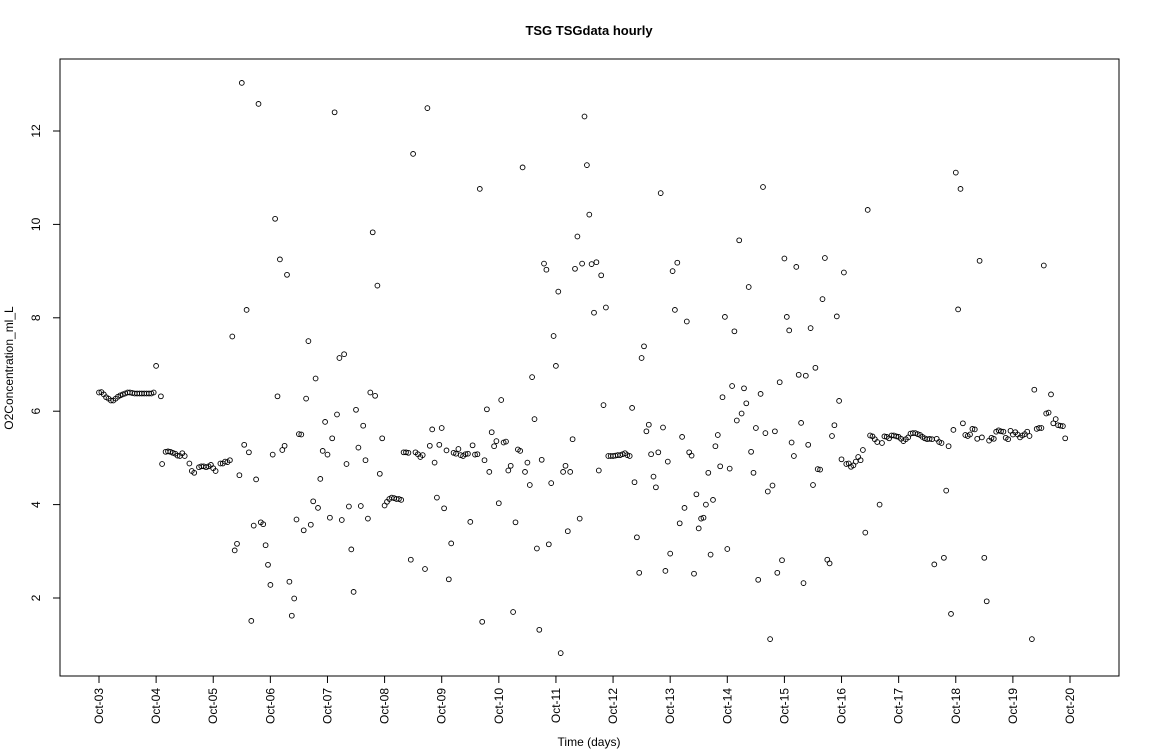  Describe the element at coordinates (36, 224) in the screenshot. I see `y-tick-label: 10` at that location.